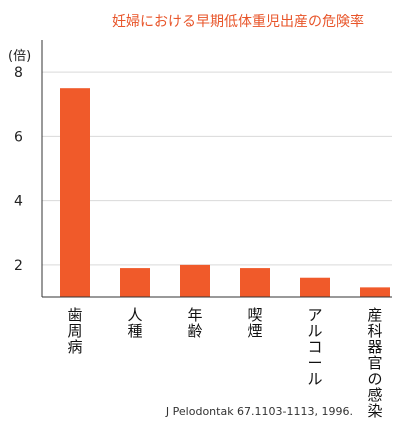 The height and width of the screenshot is (430, 420). What do you see at coordinates (374, 363) in the screenshot?
I see `category-label: 産科器官の感染` at bounding box center [374, 363].